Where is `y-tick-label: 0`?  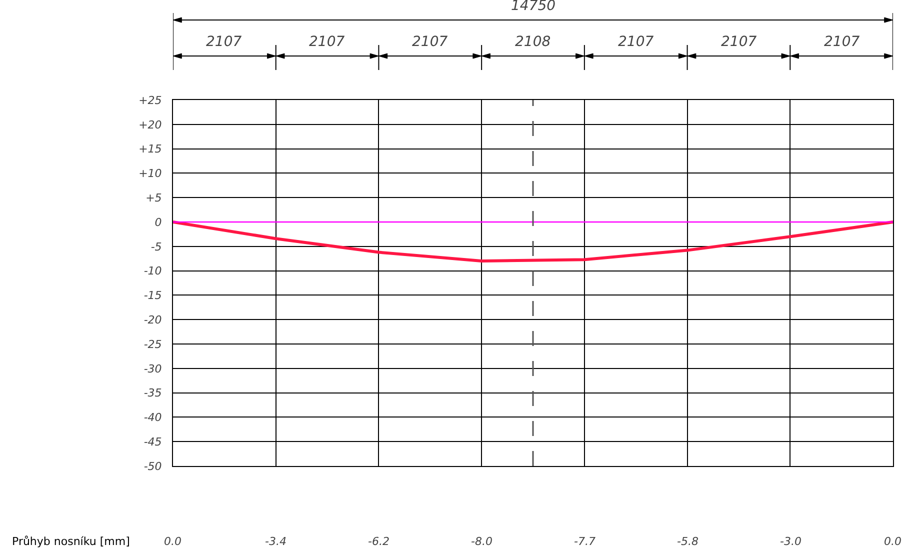 y-tick-label: 0 is located at coordinates (158, 222).